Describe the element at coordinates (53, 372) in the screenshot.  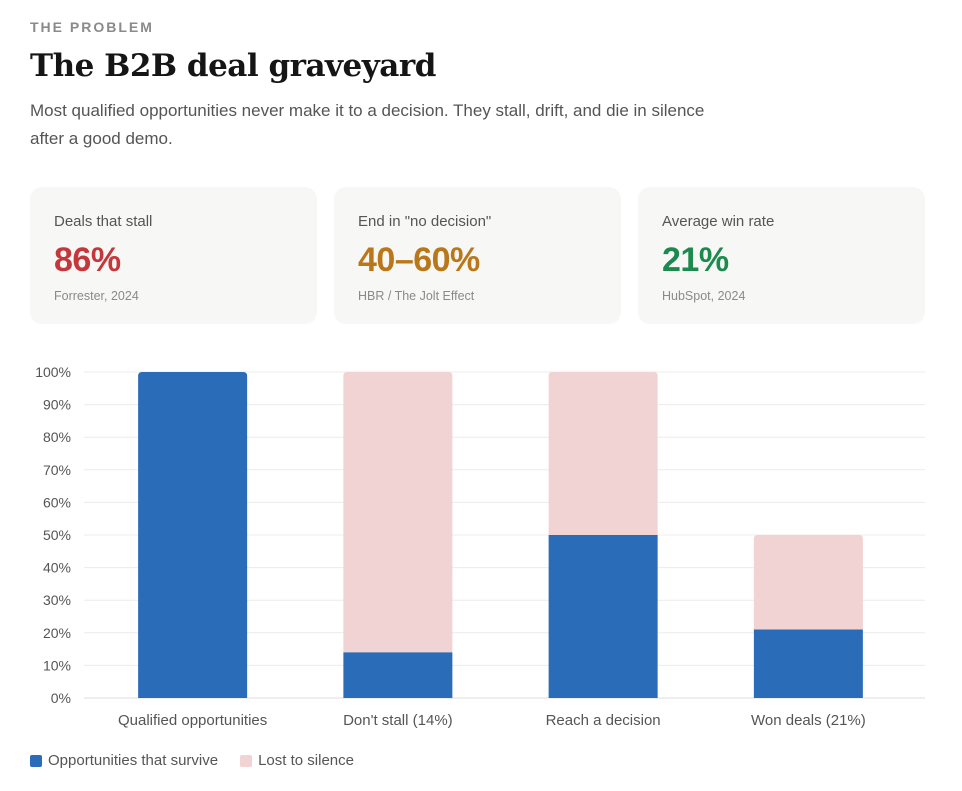
I see `y-tick-label: 100%` at that location.